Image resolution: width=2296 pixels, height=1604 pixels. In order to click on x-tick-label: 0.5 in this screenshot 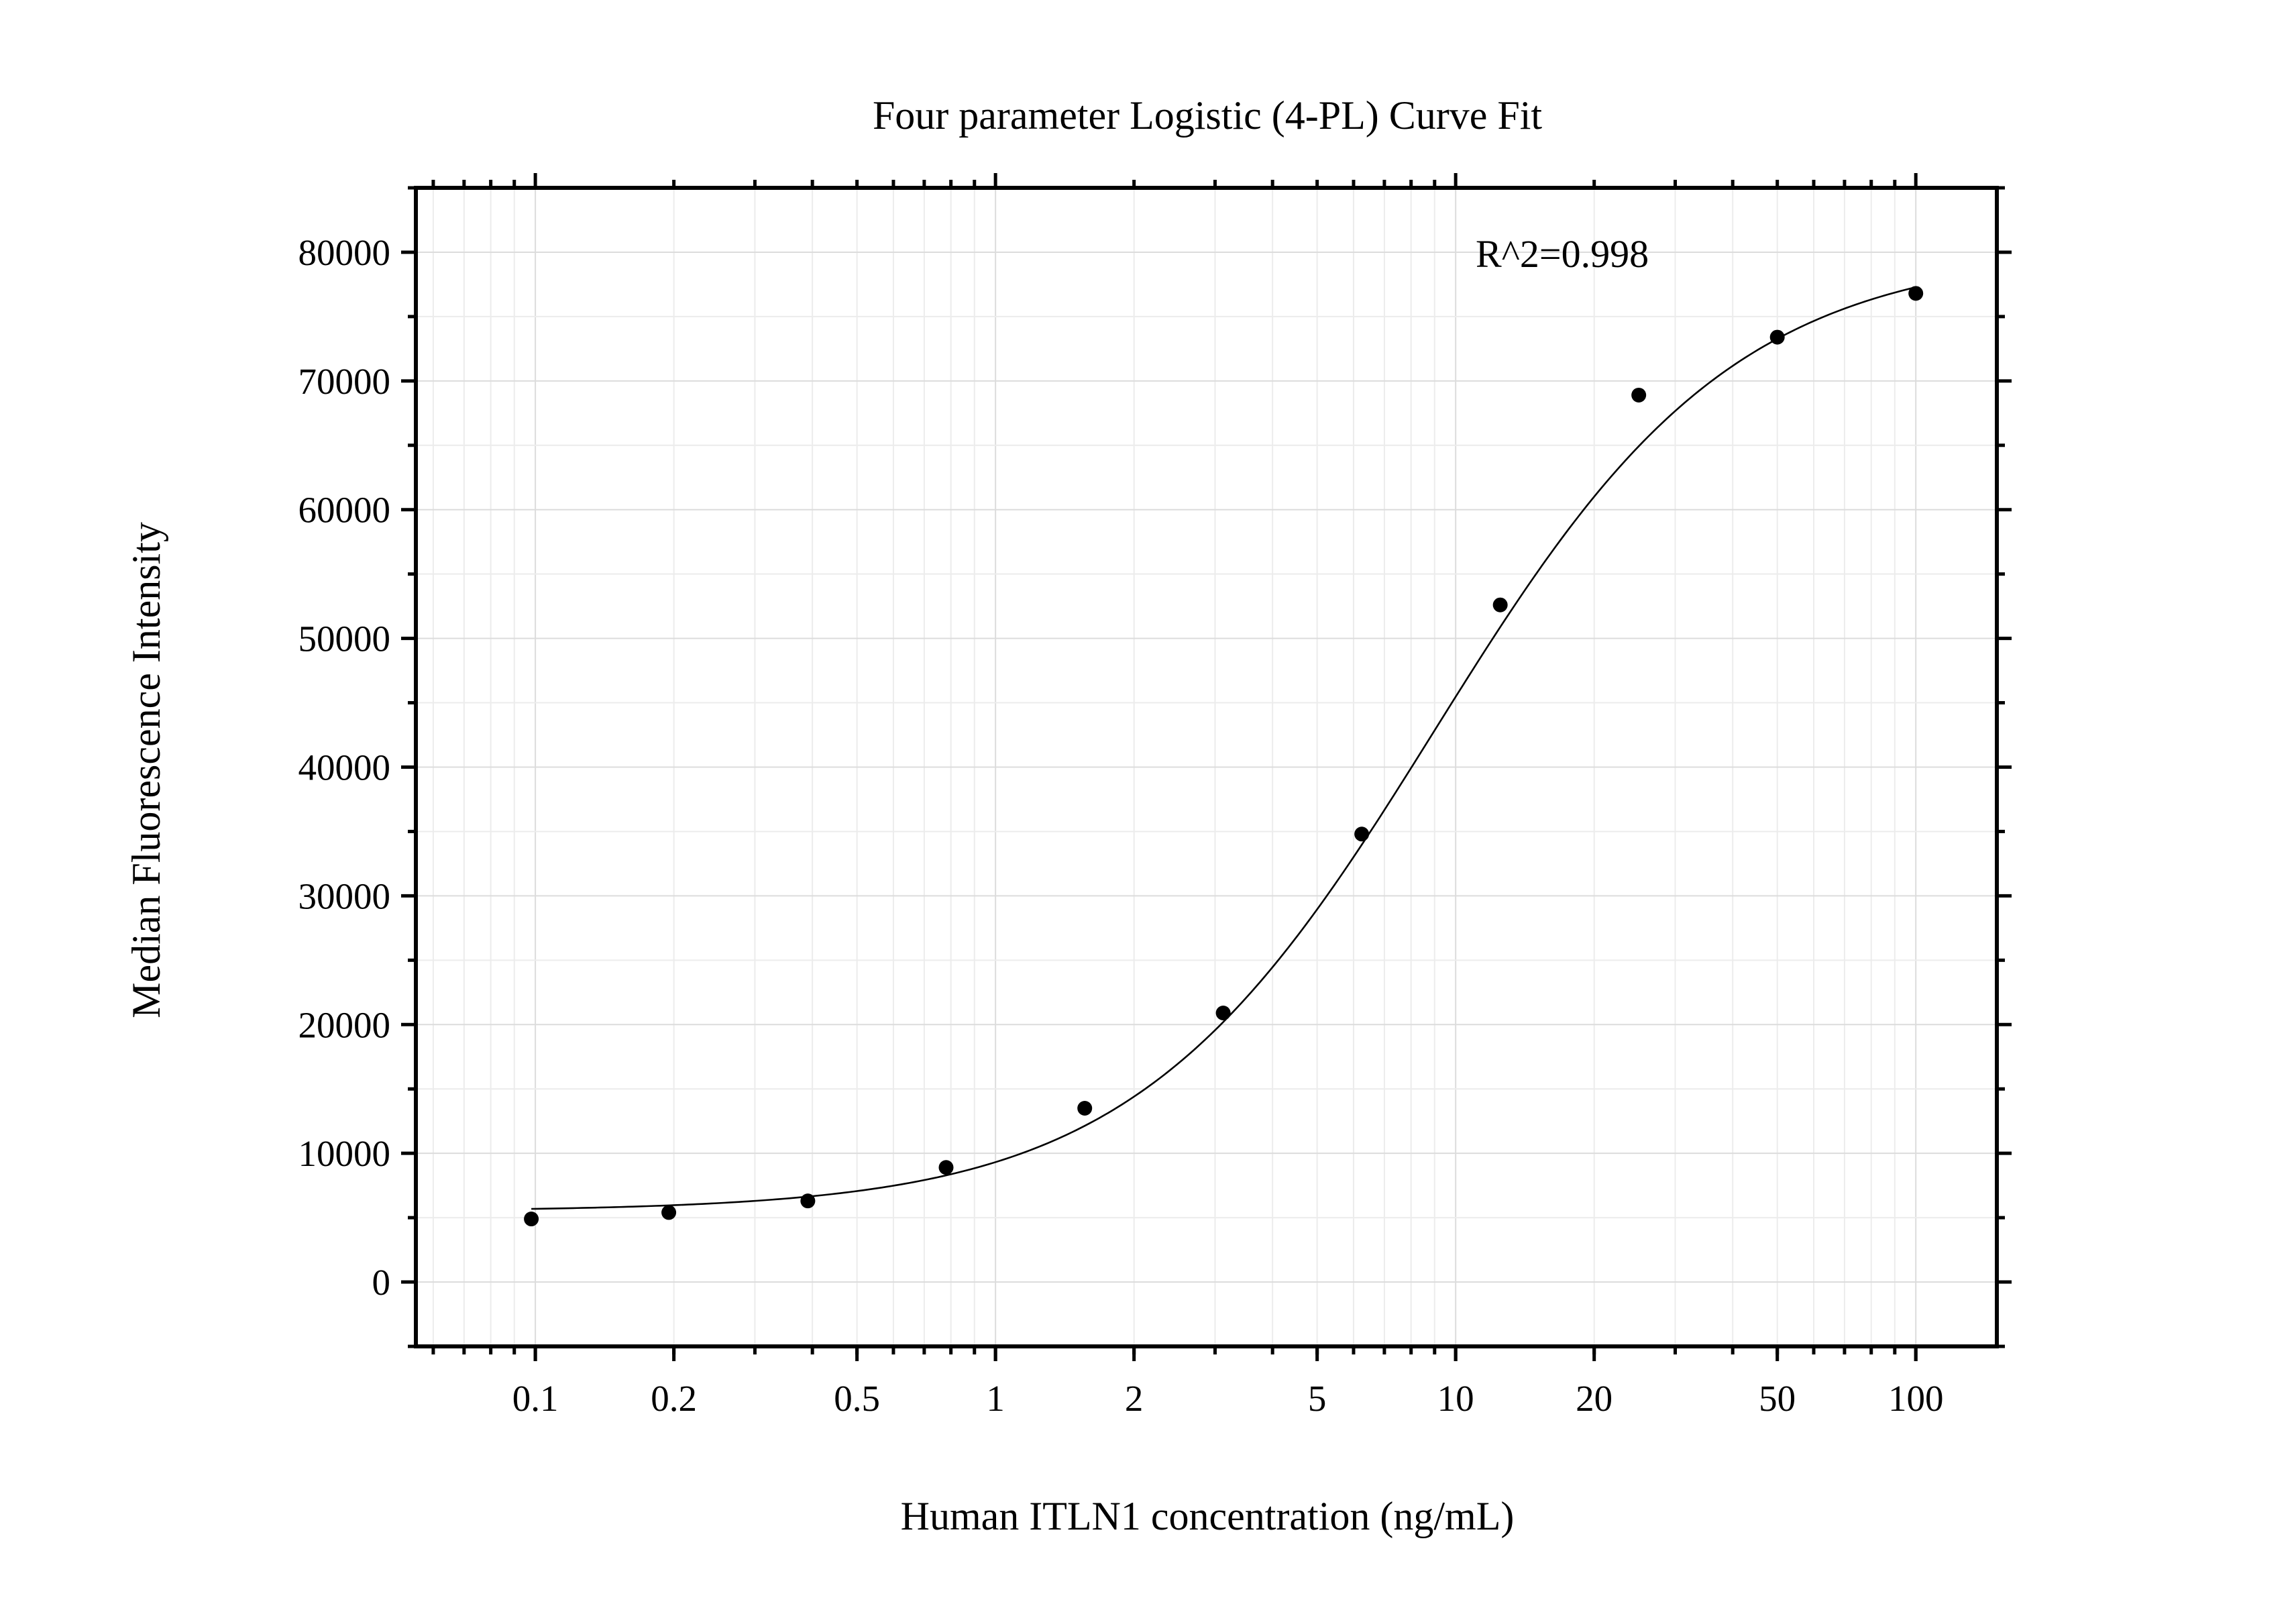, I will do `click(857, 1399)`.